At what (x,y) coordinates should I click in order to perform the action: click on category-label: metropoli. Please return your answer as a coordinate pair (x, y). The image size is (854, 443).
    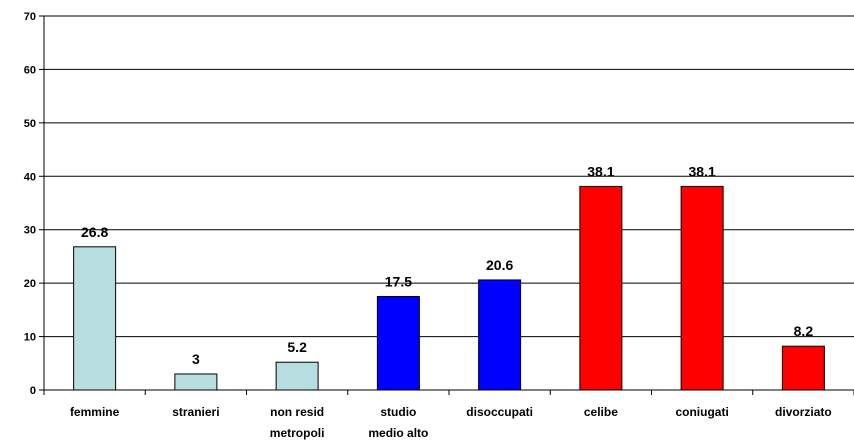
    Looking at the image, I should click on (297, 433).